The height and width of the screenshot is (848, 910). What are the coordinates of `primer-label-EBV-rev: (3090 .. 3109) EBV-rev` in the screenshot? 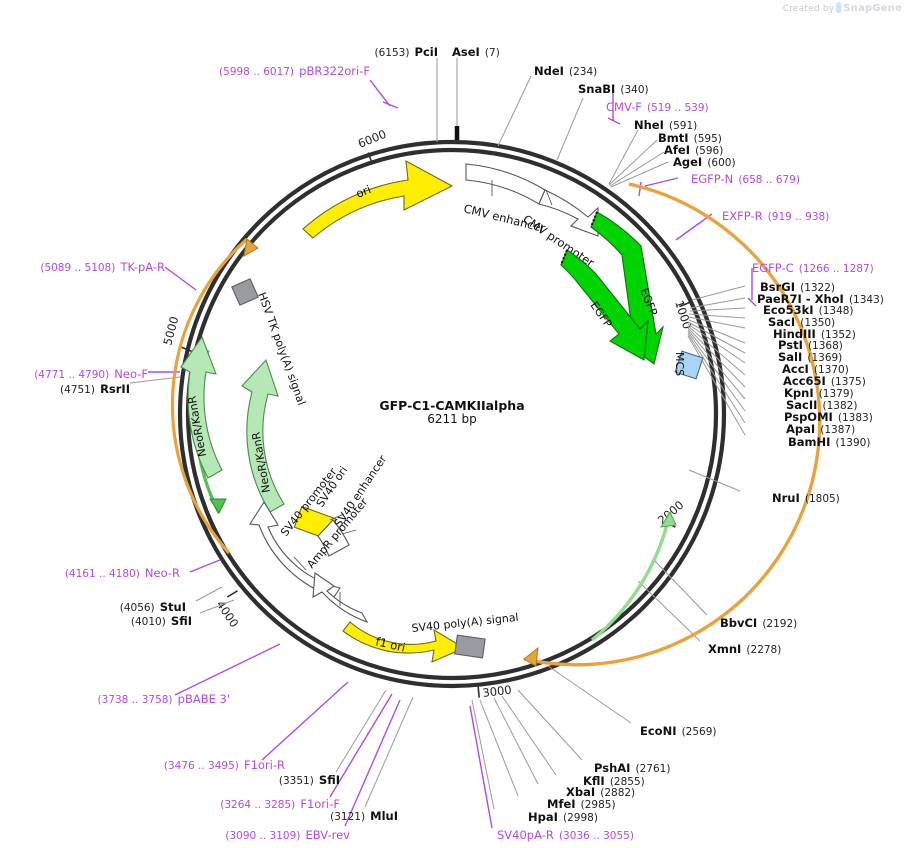 It's located at (270, 834).